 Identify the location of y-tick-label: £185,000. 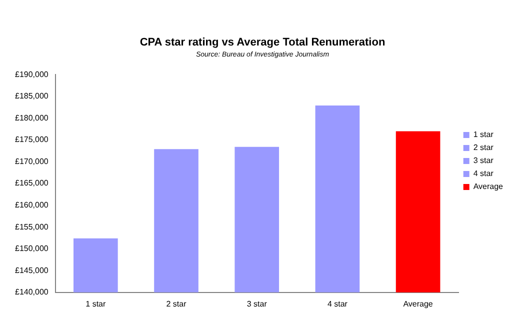
(31, 96).